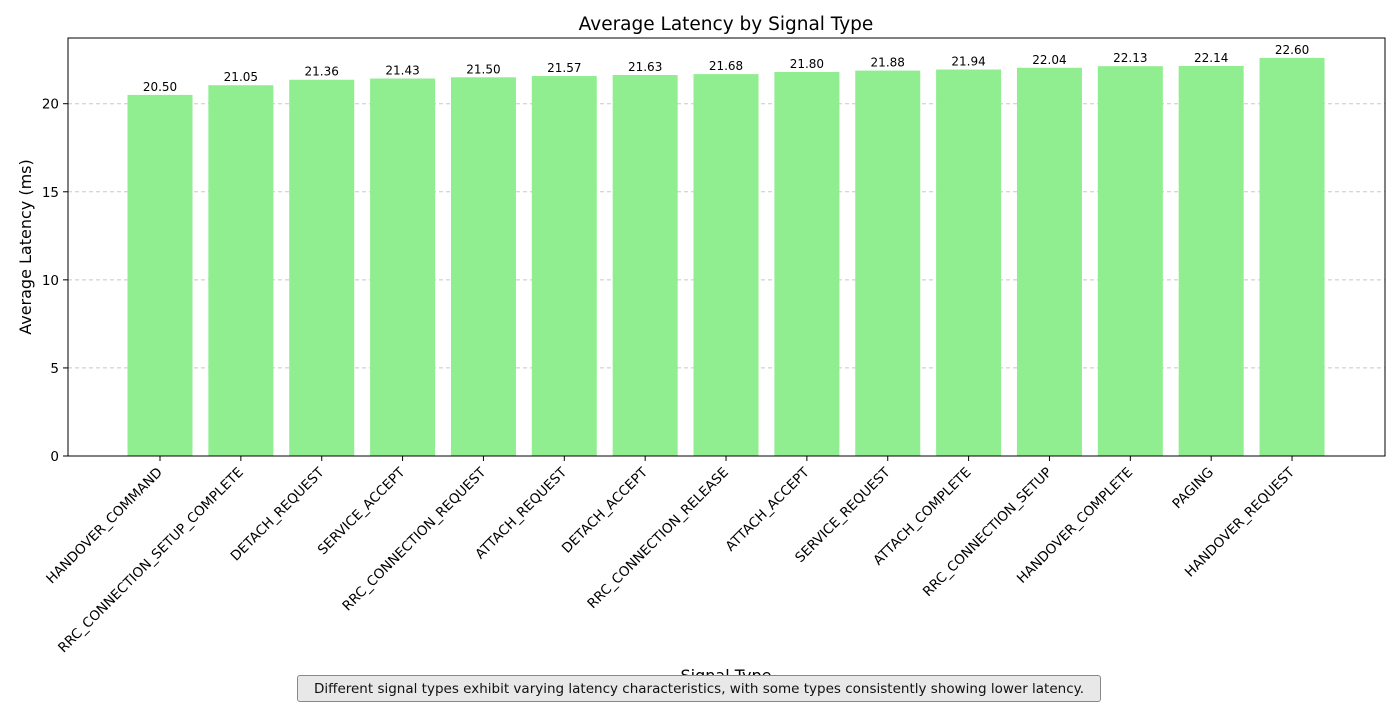 This screenshot has height=703, width=1400. Describe the element at coordinates (987, 532) in the screenshot. I see `x-tick-label: RRC_CONNECTION_SETUP` at that location.